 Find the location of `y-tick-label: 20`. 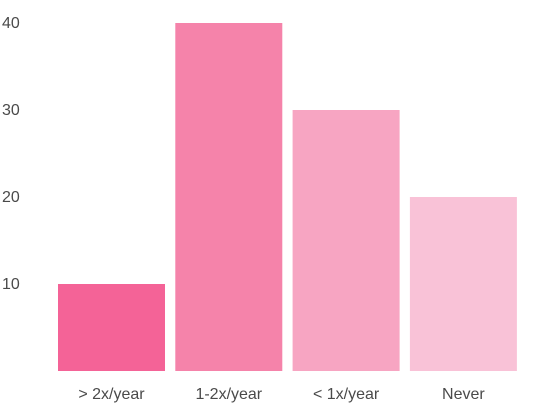

y-tick-label: 20 is located at coordinates (11, 197).